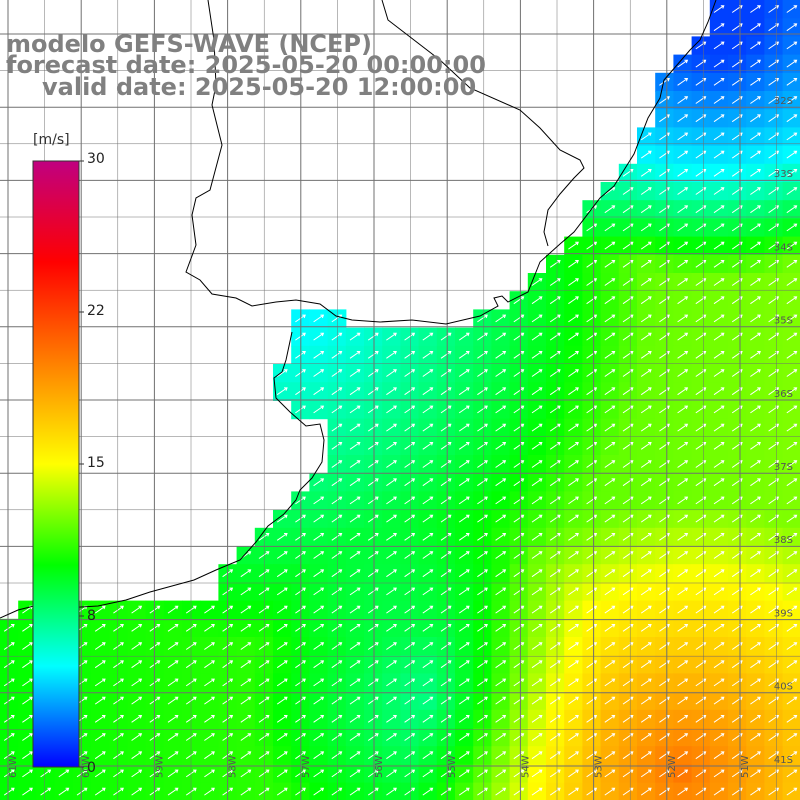 The width and height of the screenshot is (800, 800). Describe the element at coordinates (783, 101) in the screenshot. I see `lat-label: 32S` at that location.